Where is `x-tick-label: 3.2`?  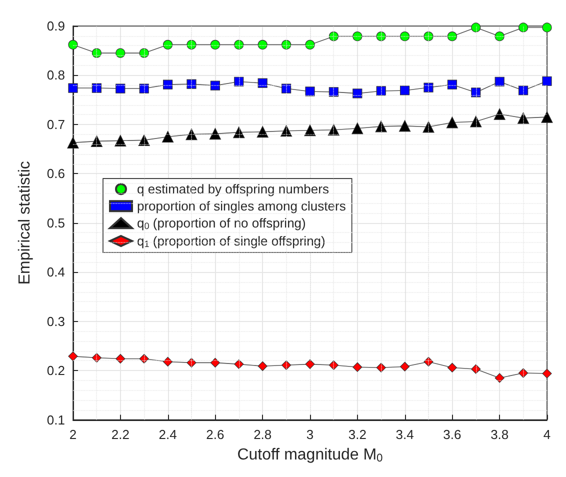
x-tick-label: 3.2 is located at coordinates (357, 434).